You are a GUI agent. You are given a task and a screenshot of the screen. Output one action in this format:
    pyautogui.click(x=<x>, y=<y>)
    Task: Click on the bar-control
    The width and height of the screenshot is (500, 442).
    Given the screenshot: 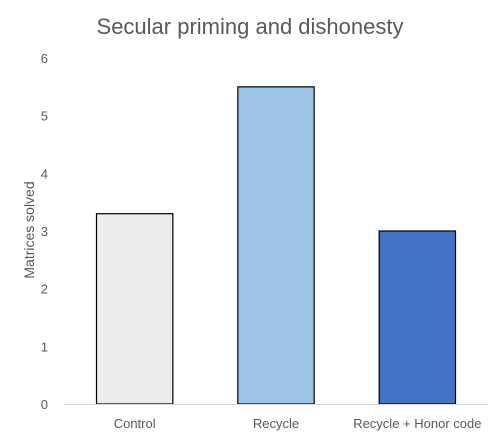 What is the action you would take?
    pyautogui.click(x=134, y=309)
    